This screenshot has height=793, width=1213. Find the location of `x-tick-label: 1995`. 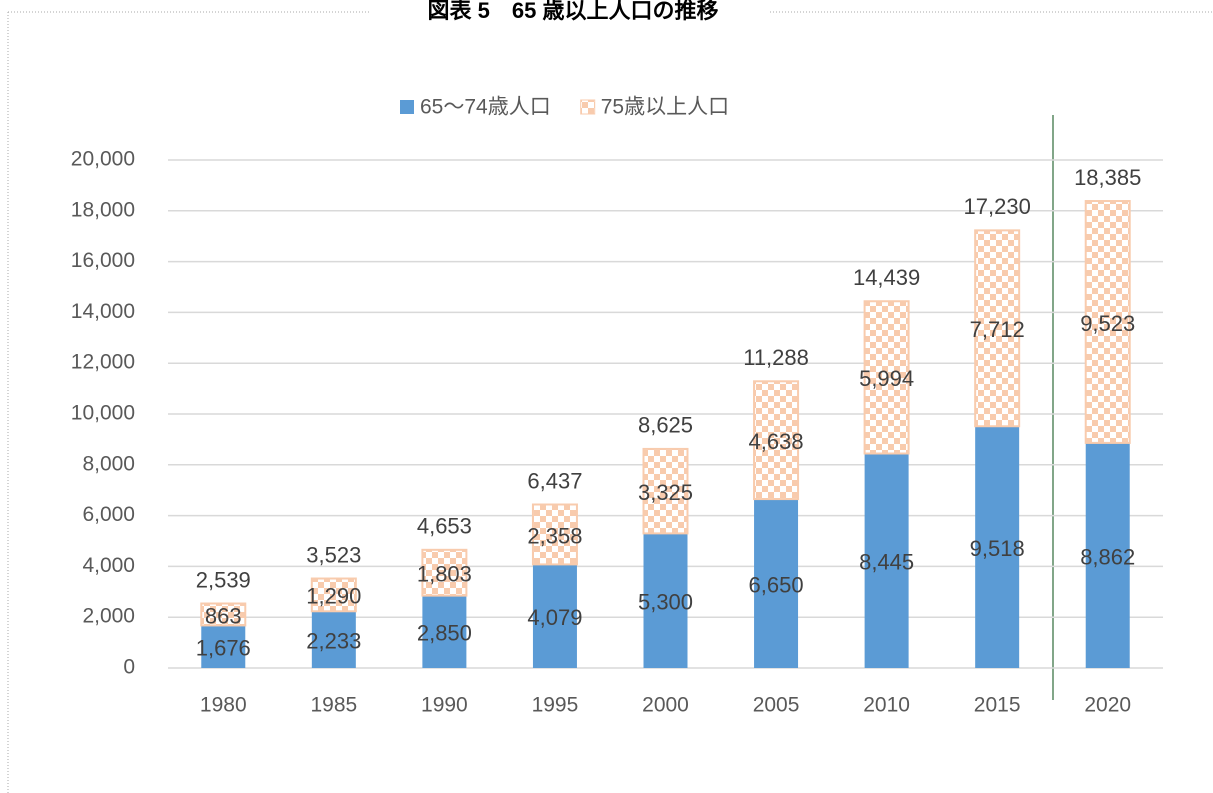

x-tick-label: 1995 is located at coordinates (555, 705).